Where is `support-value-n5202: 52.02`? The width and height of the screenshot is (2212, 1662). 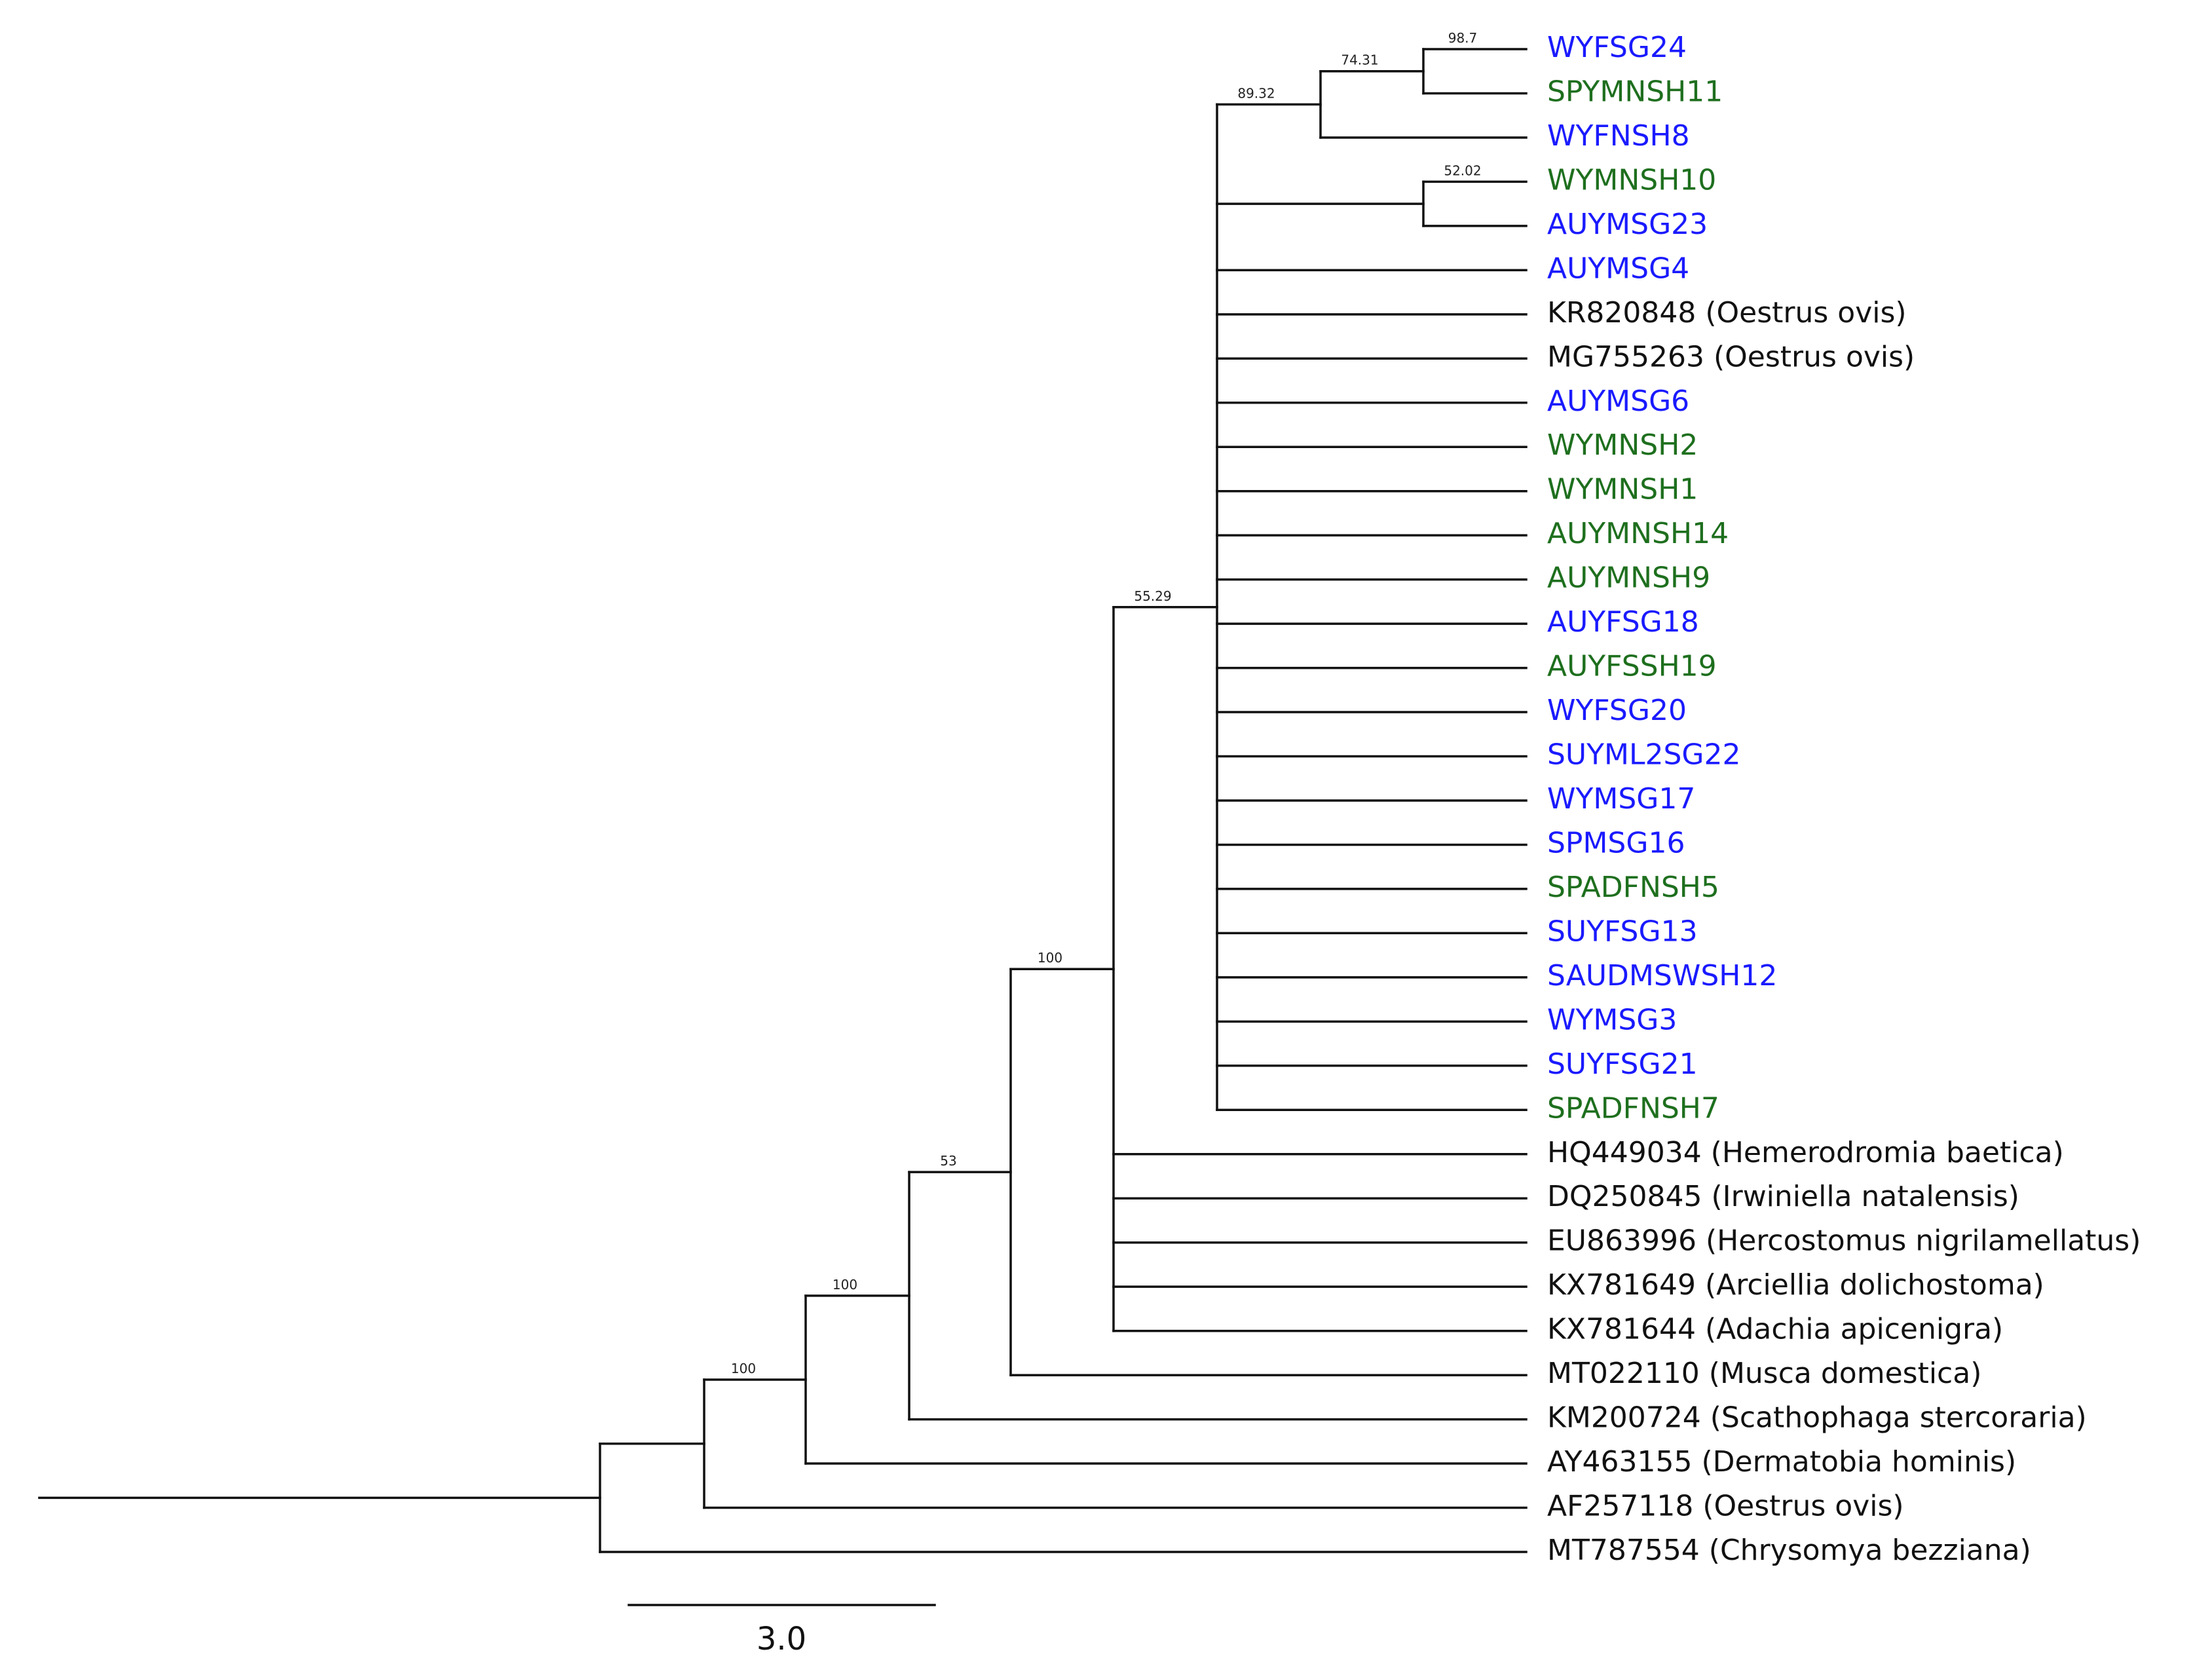 support-value-n5202: 52.02 is located at coordinates (1462, 170).